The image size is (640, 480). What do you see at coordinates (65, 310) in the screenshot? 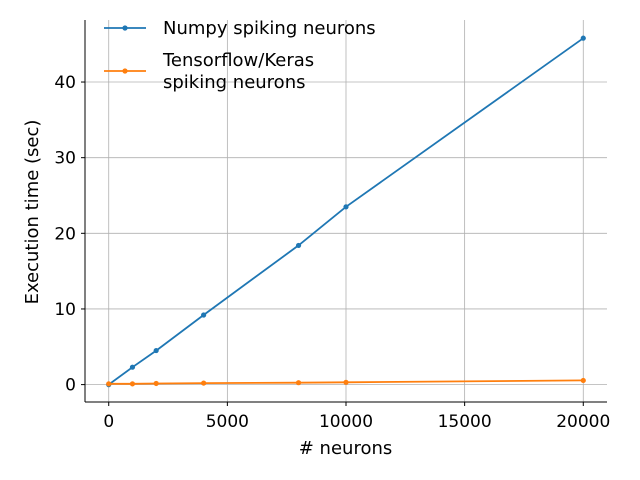
I see `y-tick-label: 10` at bounding box center [65, 310].